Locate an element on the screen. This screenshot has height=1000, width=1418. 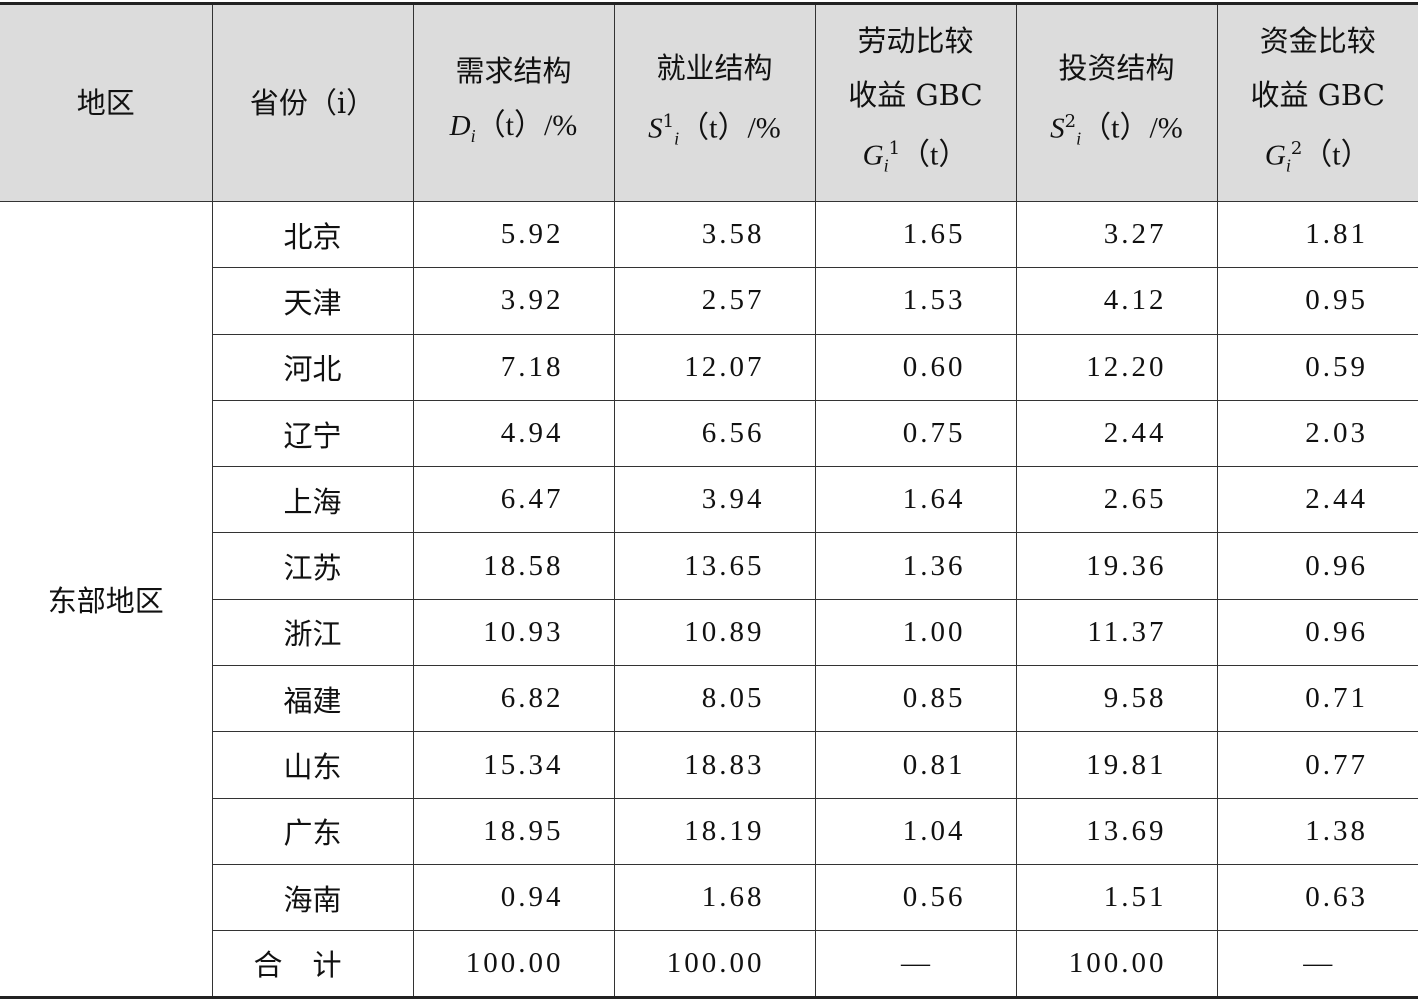
value-cell: — is located at coordinates (1317, 964).